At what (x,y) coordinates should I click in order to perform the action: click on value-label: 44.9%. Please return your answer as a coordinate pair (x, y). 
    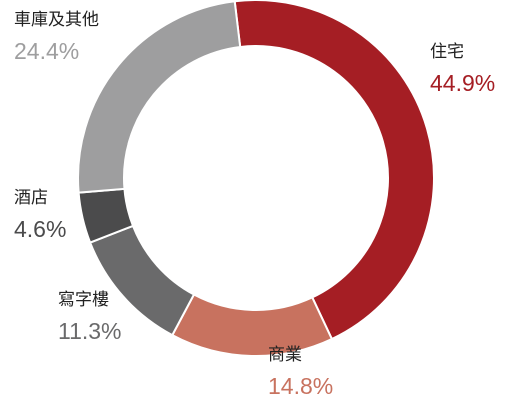
    Looking at the image, I should click on (462, 83).